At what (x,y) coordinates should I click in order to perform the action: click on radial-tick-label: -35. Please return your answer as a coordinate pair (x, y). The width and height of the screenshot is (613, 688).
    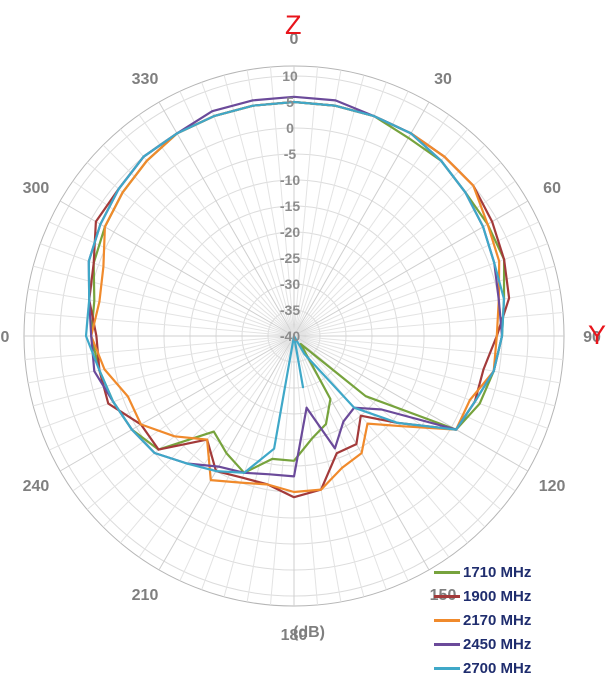
    Looking at the image, I should click on (290, 310).